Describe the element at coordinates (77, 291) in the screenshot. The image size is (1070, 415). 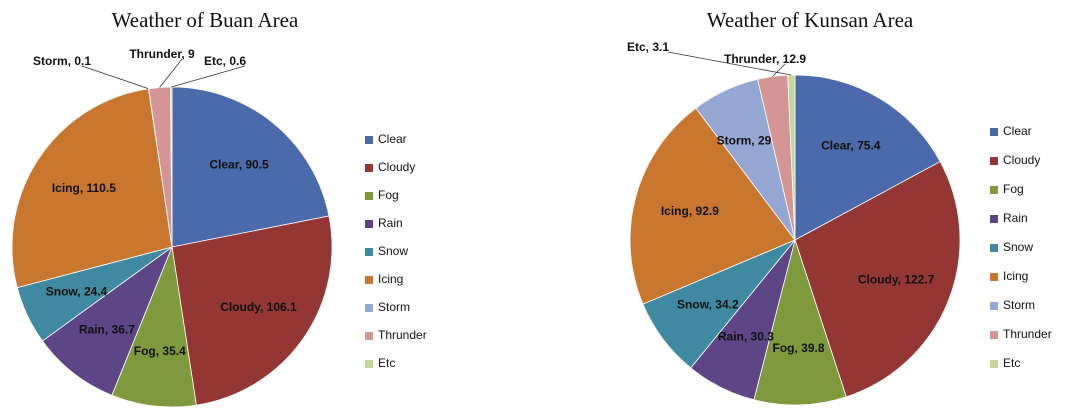
I see `data-label: Snow, 24.4` at that location.